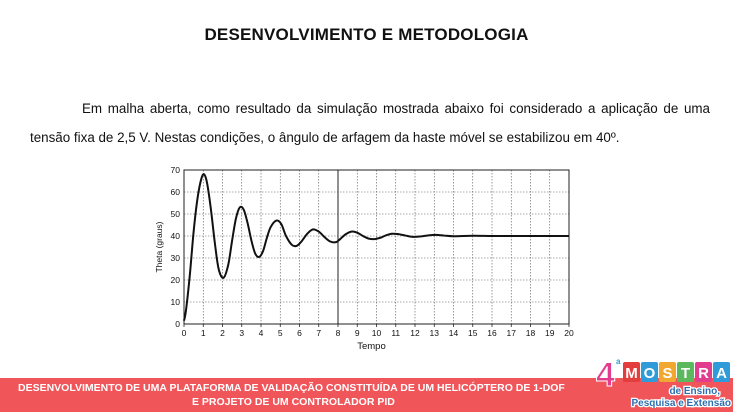  I want to click on x-tick-label: 2, so click(222, 333).